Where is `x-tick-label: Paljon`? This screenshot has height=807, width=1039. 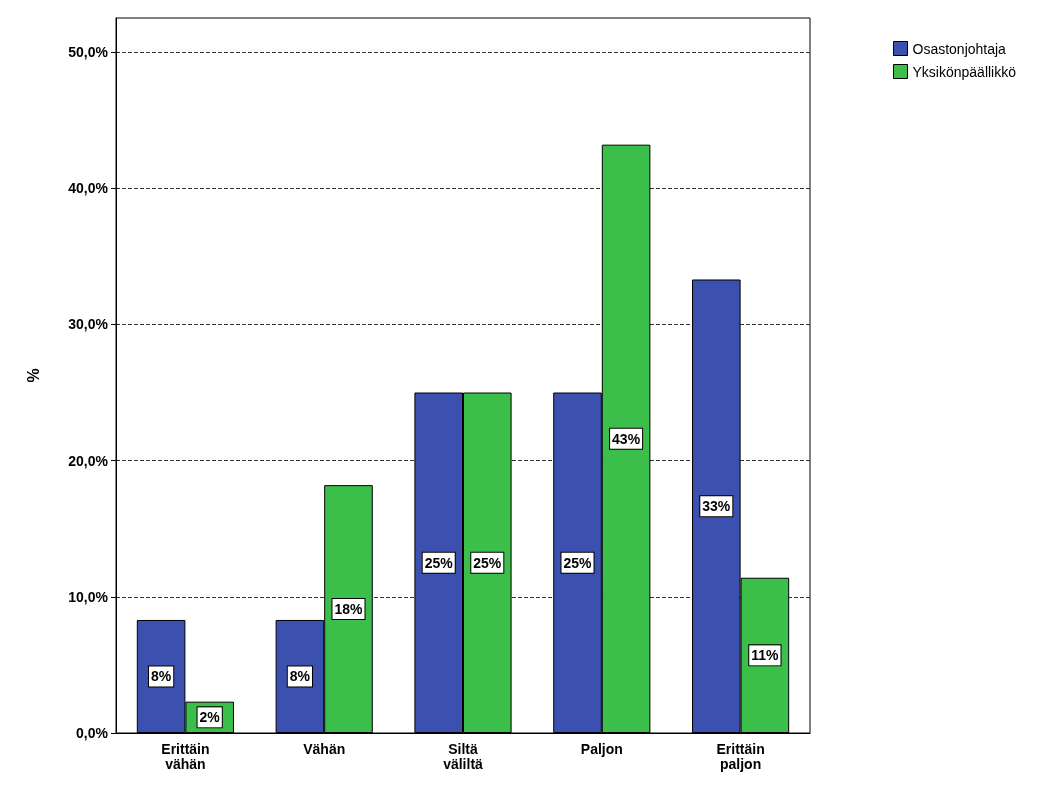 x-tick-label: Paljon is located at coordinates (601, 748).